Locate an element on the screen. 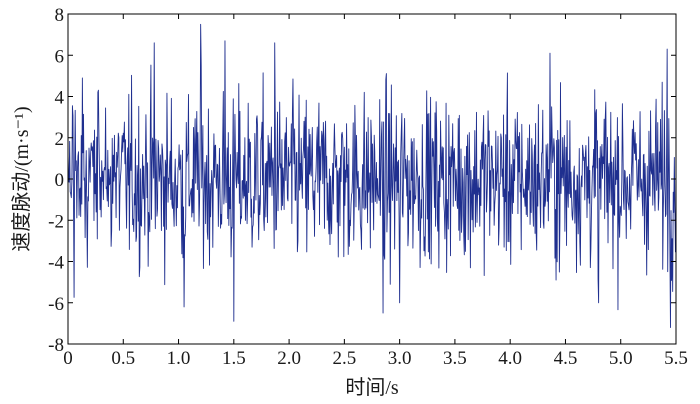  x-tick-label: 3.5 is located at coordinates (455, 358).